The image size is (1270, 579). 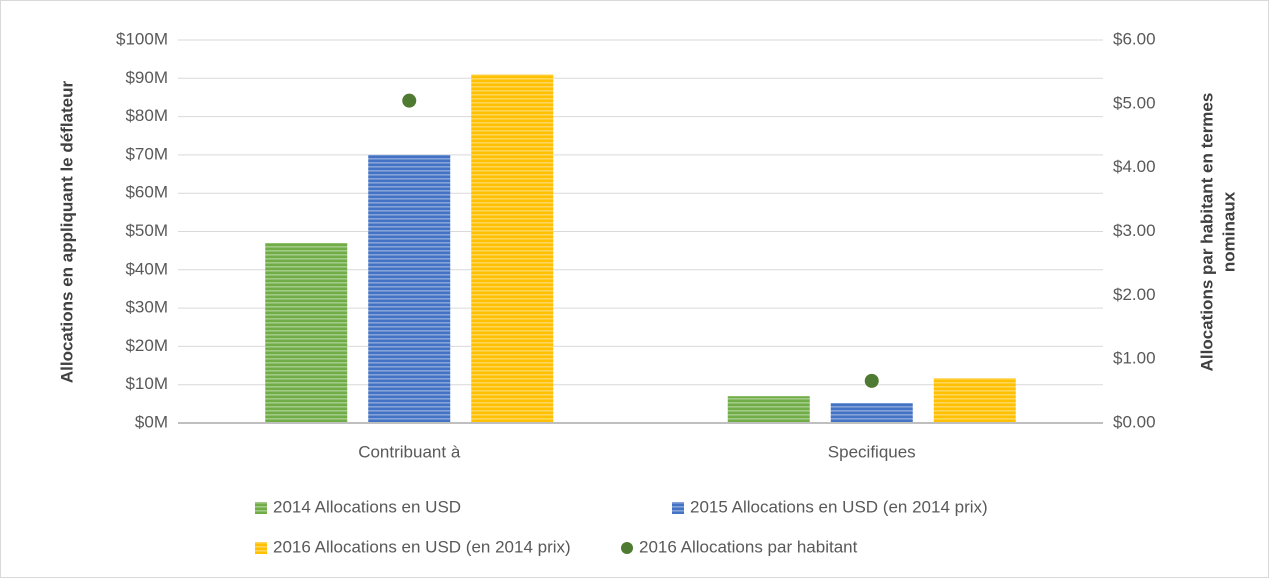 I want to click on y2-axis-title: Allocations par habitant en termes, so click(x=1206, y=232).